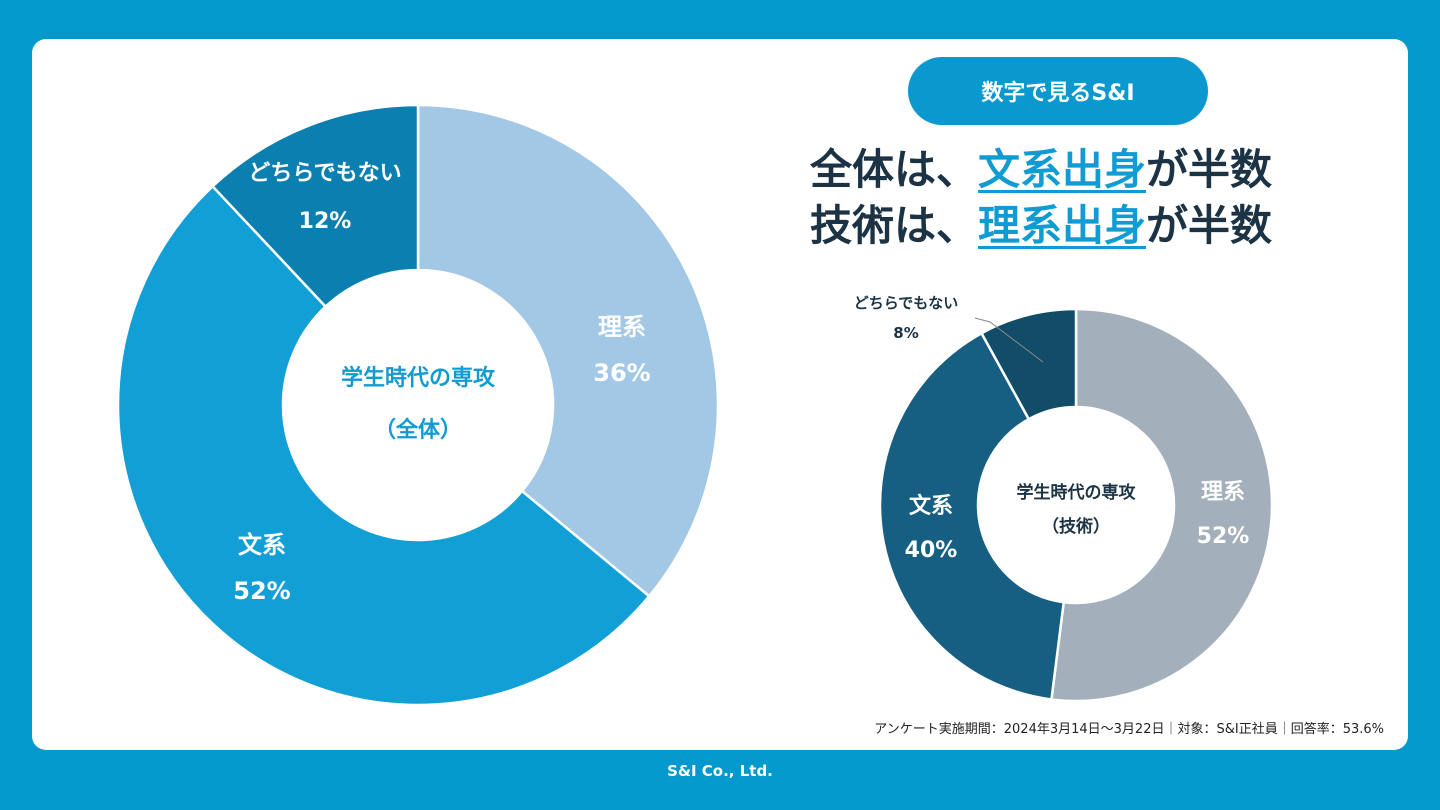  What do you see at coordinates (894, 225) in the screenshot?
I see `headline-text: 技術は、` at bounding box center [894, 225].